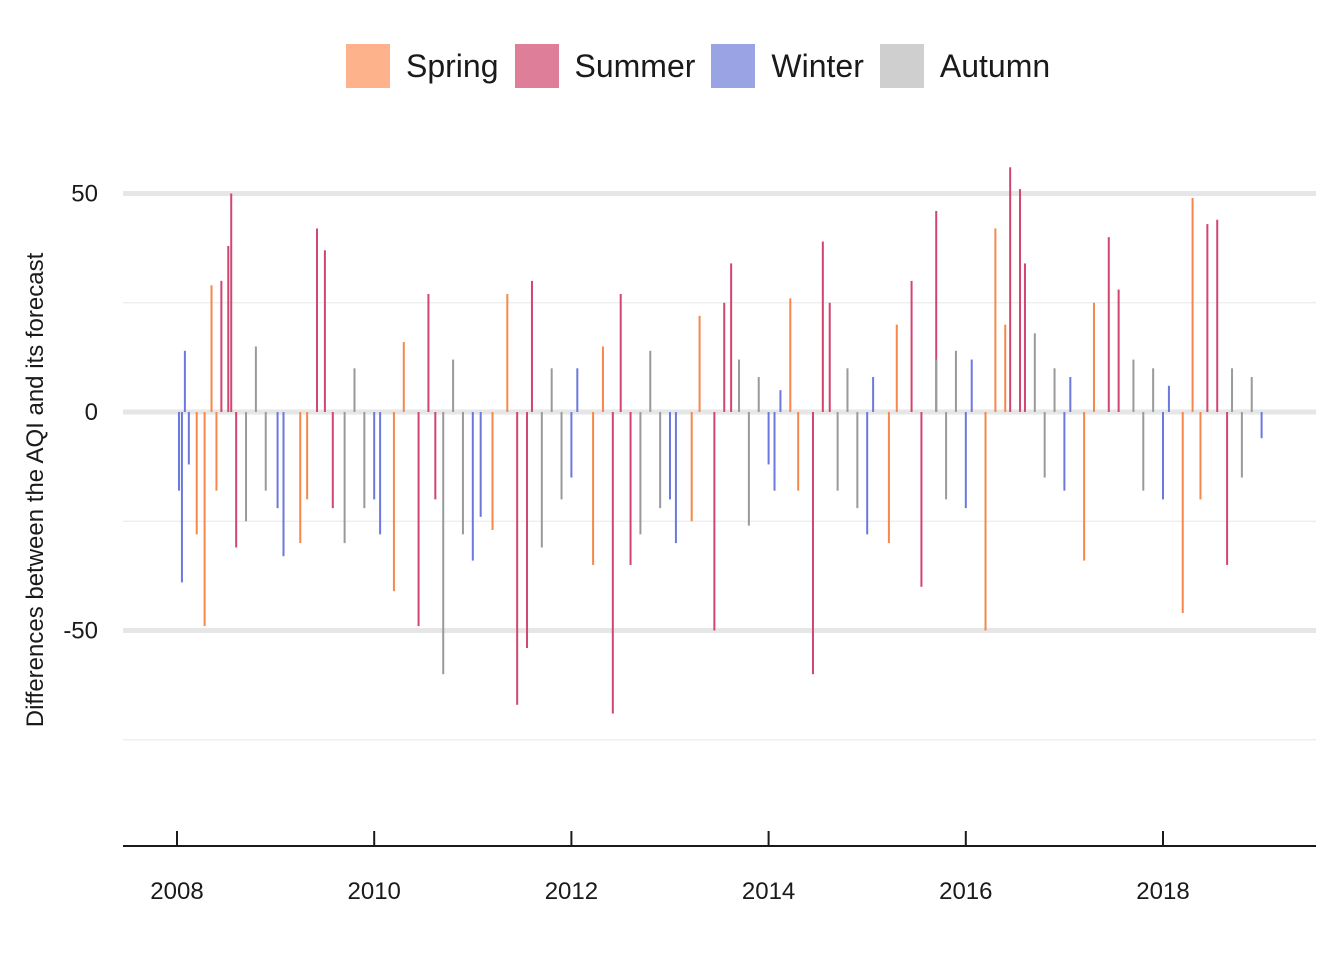 Image resolution: width=1344 pixels, height=960 pixels. I want to click on legend-item-winter: Winter, so click(787, 66).